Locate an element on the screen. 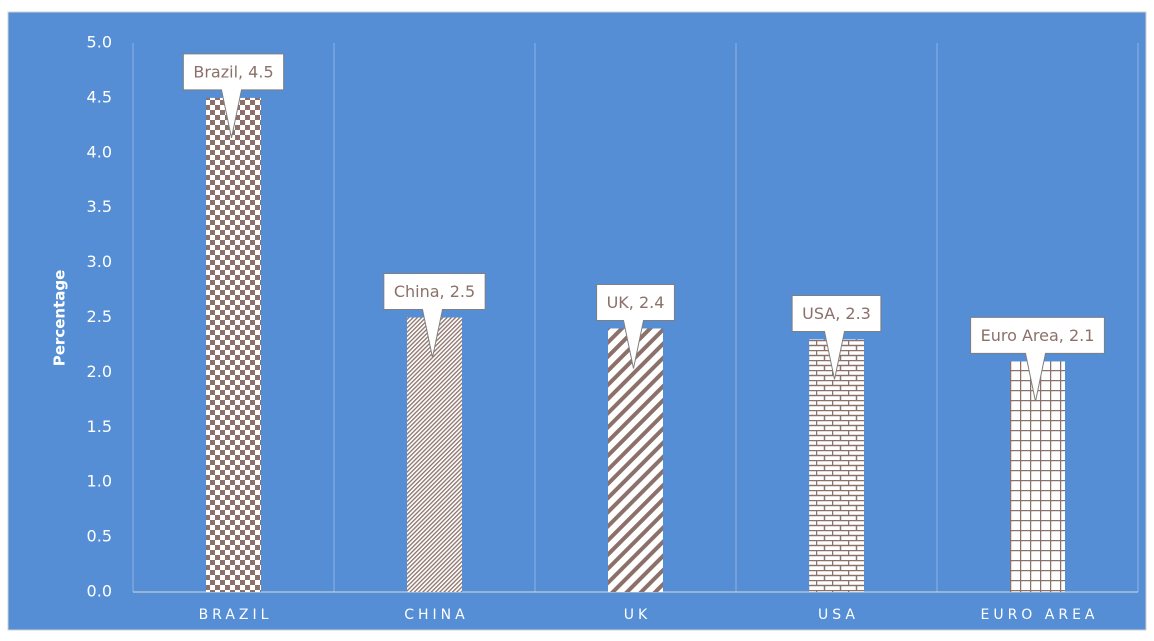 The image size is (1154, 641). y-tick-label: 4.5 is located at coordinates (99, 96).